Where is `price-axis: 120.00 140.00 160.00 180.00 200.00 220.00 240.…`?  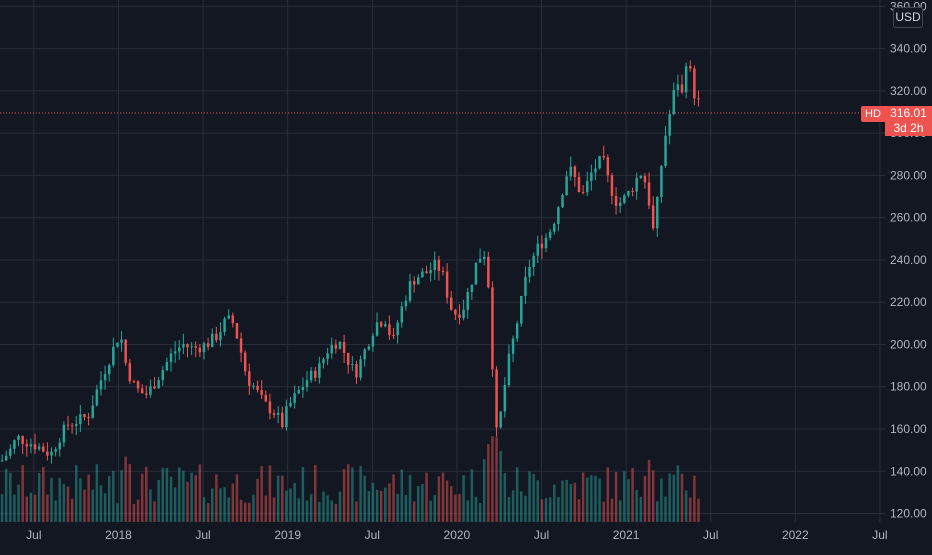 price-axis: 120.00 140.00 160.00 180.00 200.00 220.00 240.… is located at coordinates (908, 260).